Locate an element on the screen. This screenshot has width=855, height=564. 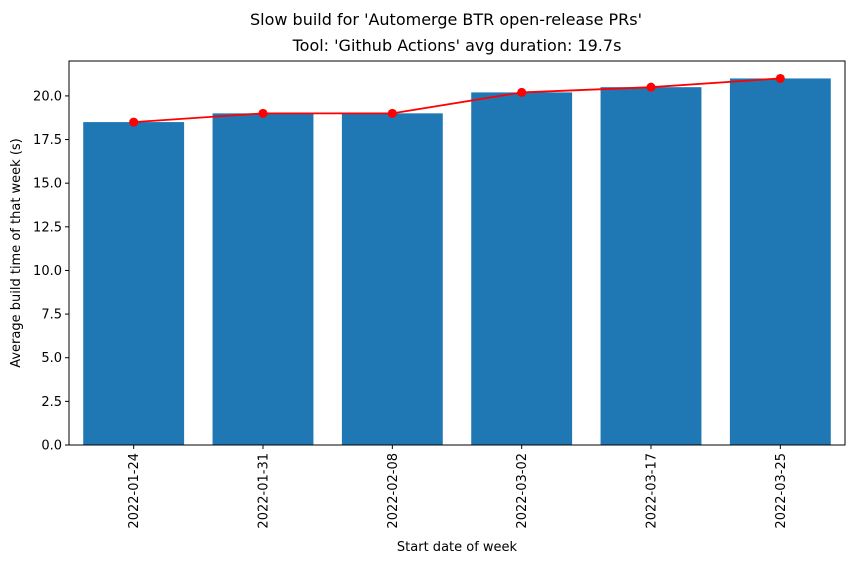
x-tick-label: 2022-01-24 is located at coordinates (134, 491).